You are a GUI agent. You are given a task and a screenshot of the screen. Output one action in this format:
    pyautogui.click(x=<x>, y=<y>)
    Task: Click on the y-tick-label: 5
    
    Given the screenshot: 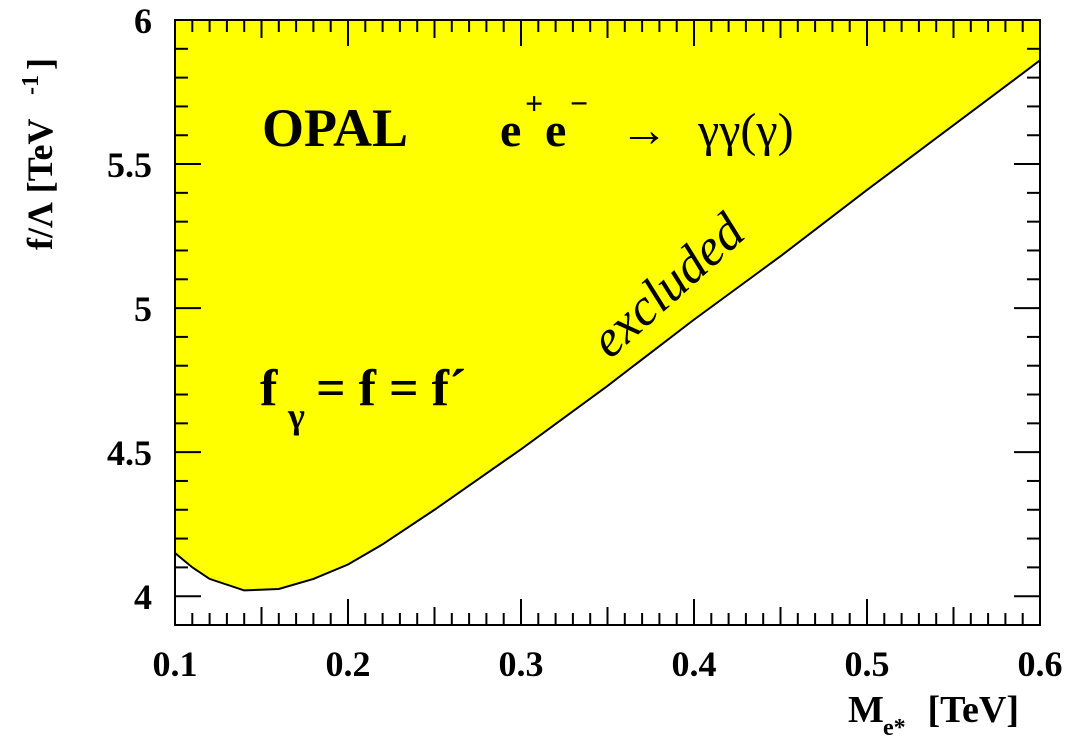 What is the action you would take?
    pyautogui.click(x=143, y=309)
    